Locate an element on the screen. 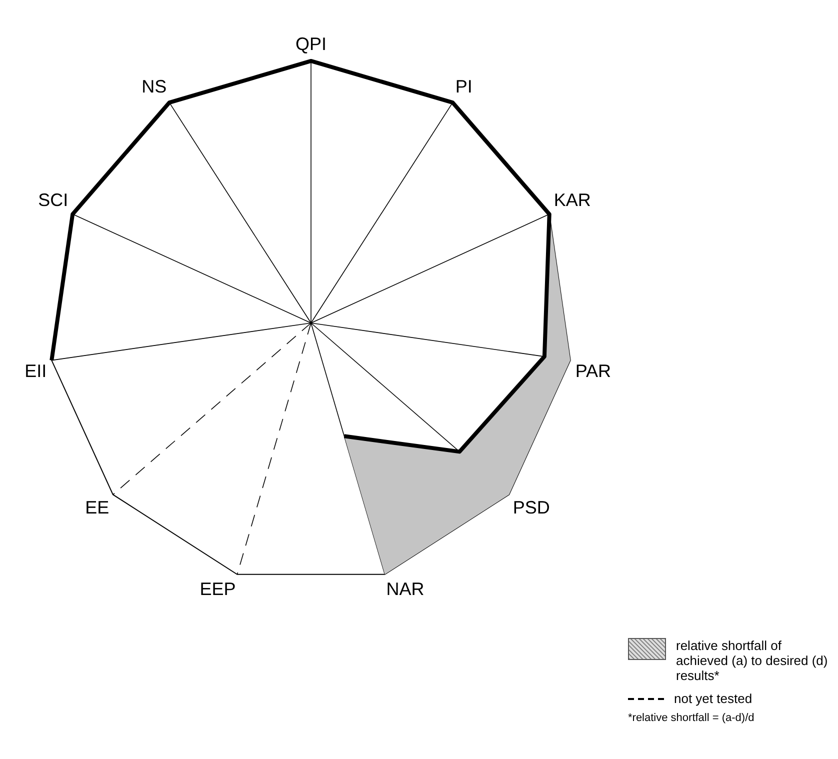  spoke-label: KAR is located at coordinates (572, 200).